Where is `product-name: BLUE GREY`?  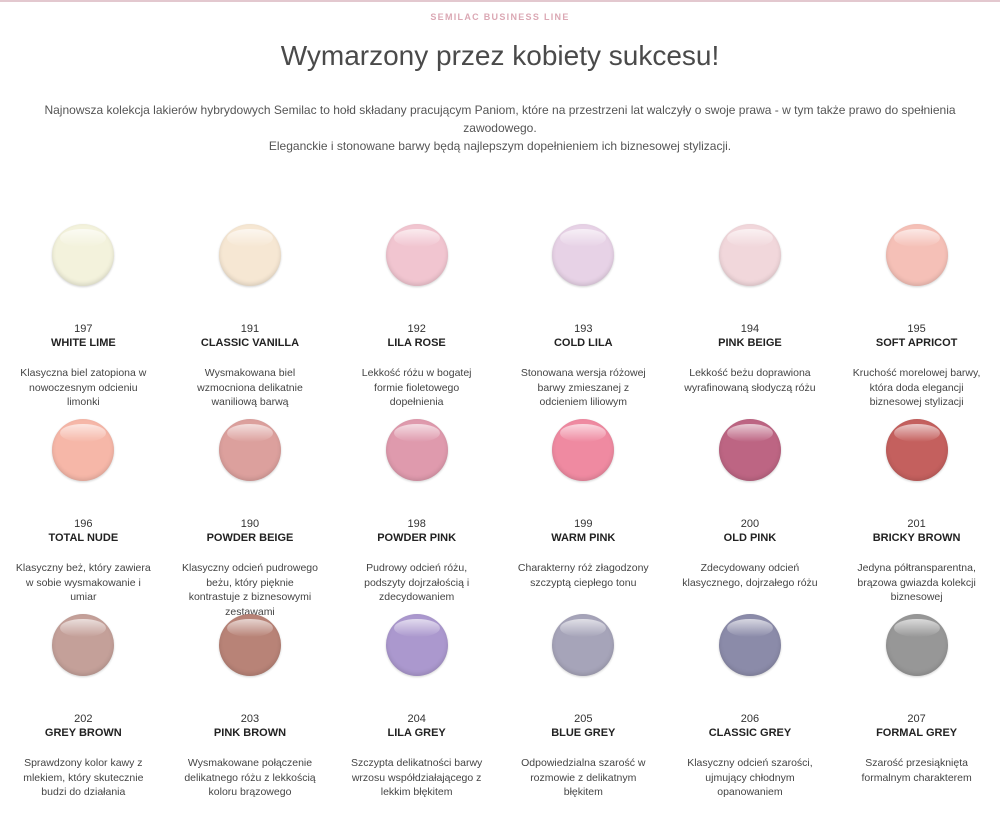 product-name: BLUE GREY is located at coordinates (583, 733).